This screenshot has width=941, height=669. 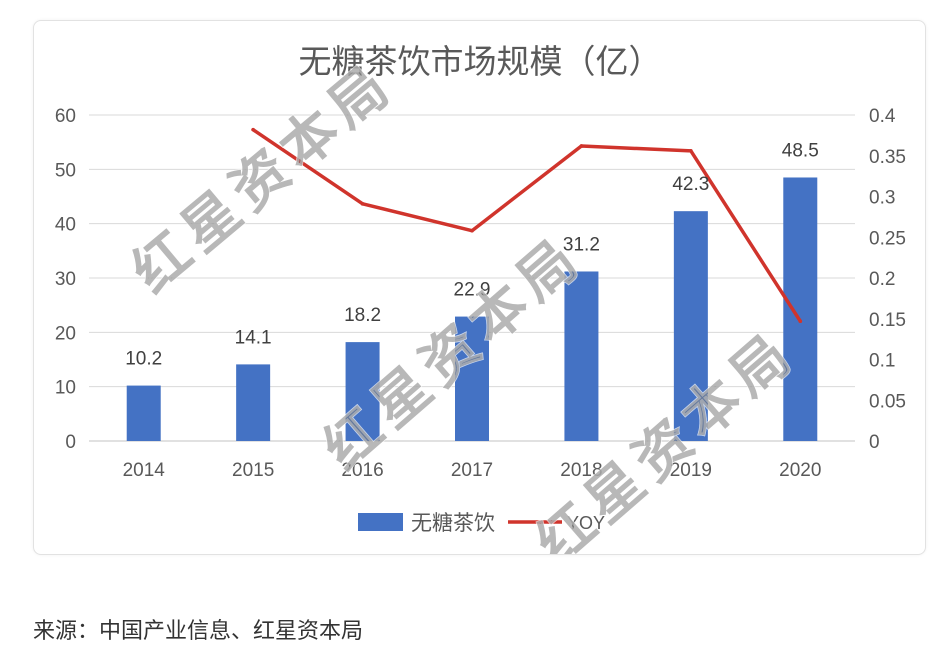 I want to click on x-tick-label: 2017, so click(x=472, y=470).